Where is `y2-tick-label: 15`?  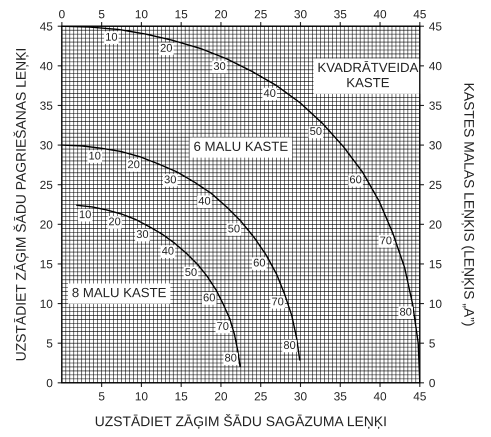 y2-tick-label: 15 is located at coordinates (436, 264).